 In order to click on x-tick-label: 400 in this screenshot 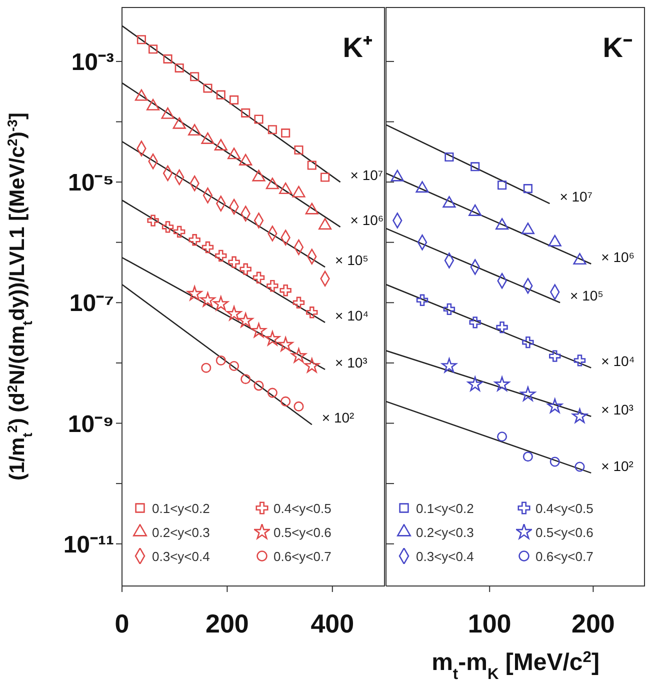, I will do `click(332, 623)`.